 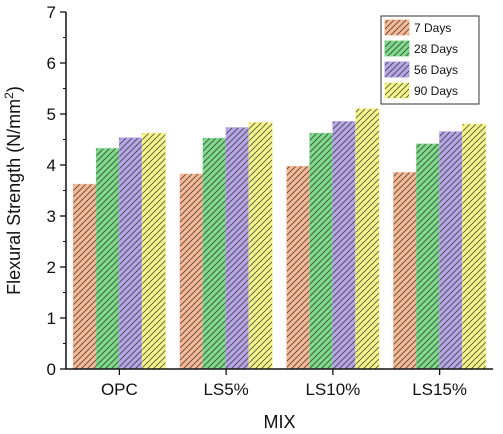 I want to click on x-axis-title: MIX, so click(x=279, y=422).